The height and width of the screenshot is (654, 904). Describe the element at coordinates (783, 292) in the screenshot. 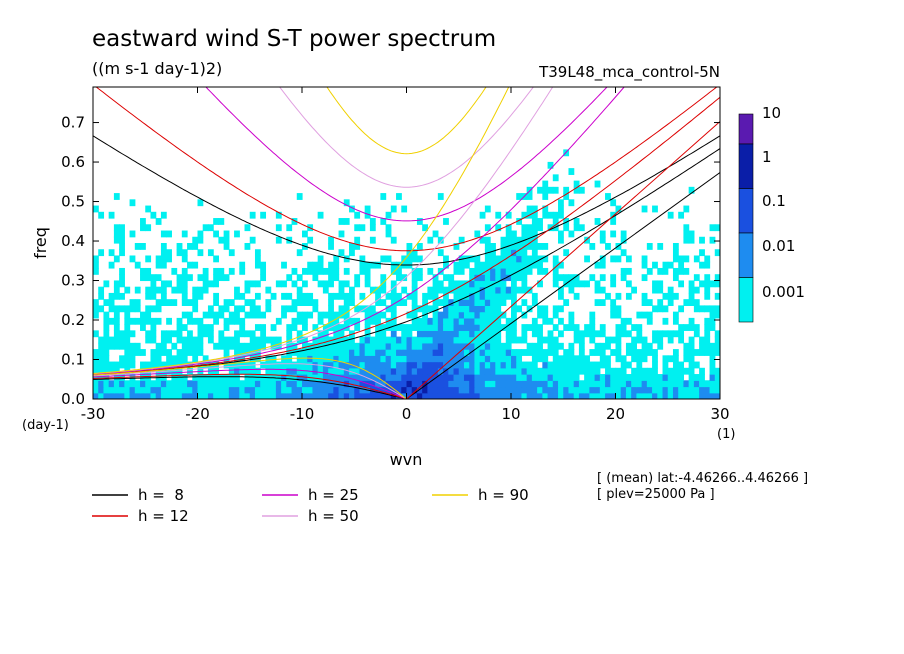

I see `colorbar-label: 0.001` at that location.